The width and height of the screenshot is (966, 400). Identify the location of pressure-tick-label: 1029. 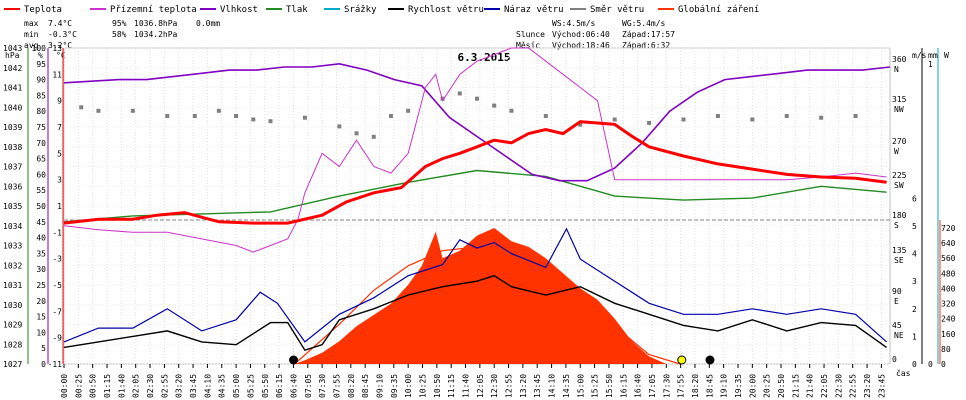
(12, 325).